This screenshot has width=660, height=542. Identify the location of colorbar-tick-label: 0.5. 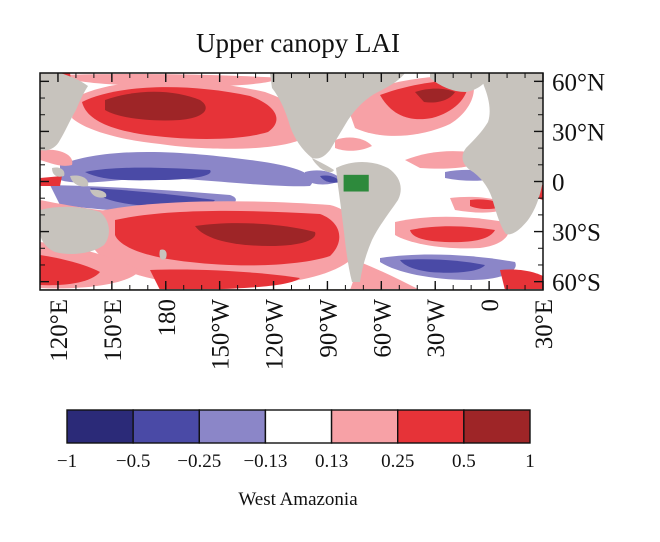
(464, 461).